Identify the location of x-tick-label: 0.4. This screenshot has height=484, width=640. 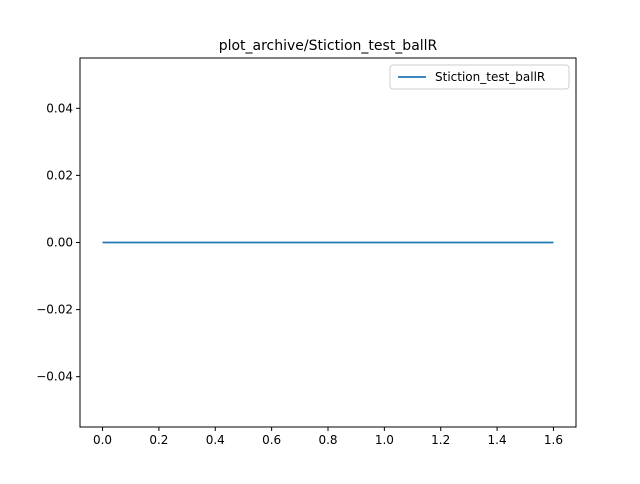
(215, 440).